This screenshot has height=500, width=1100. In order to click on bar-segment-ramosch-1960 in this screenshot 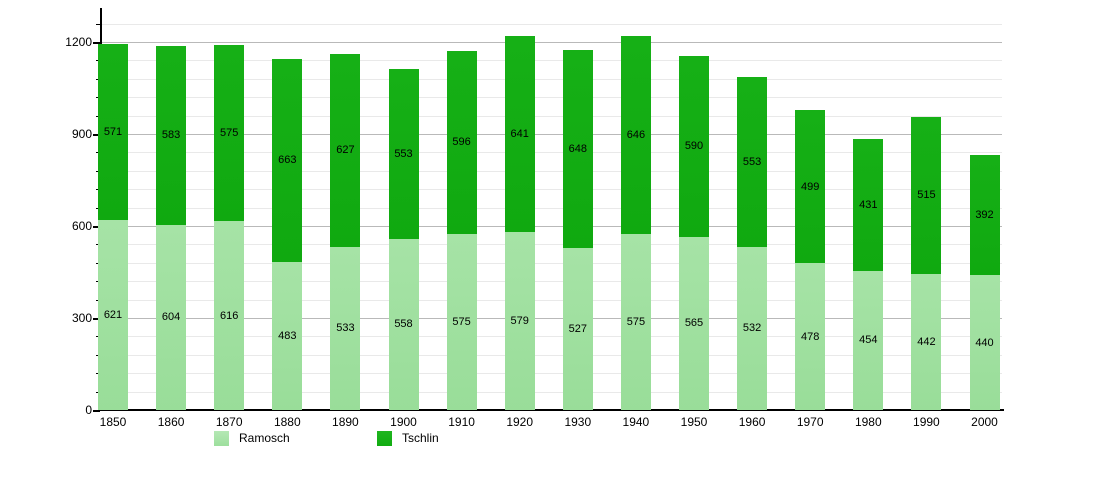, I will do `click(752, 328)`.